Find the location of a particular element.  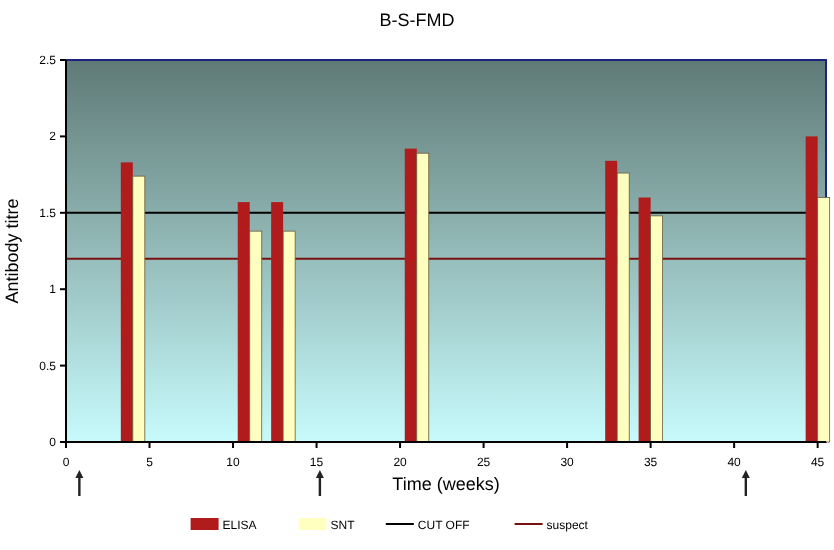

chart-title: B-S-FMD is located at coordinates (417, 20).